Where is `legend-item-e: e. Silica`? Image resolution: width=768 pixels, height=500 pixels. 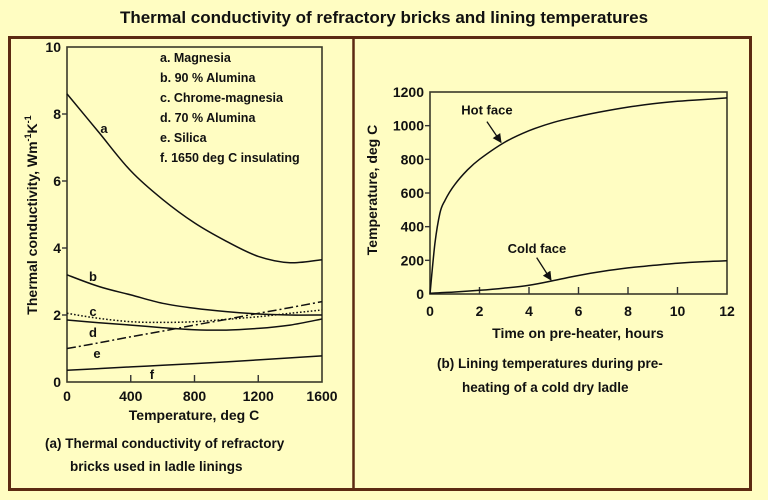 legend-item-e: e. Silica is located at coordinates (184, 138).